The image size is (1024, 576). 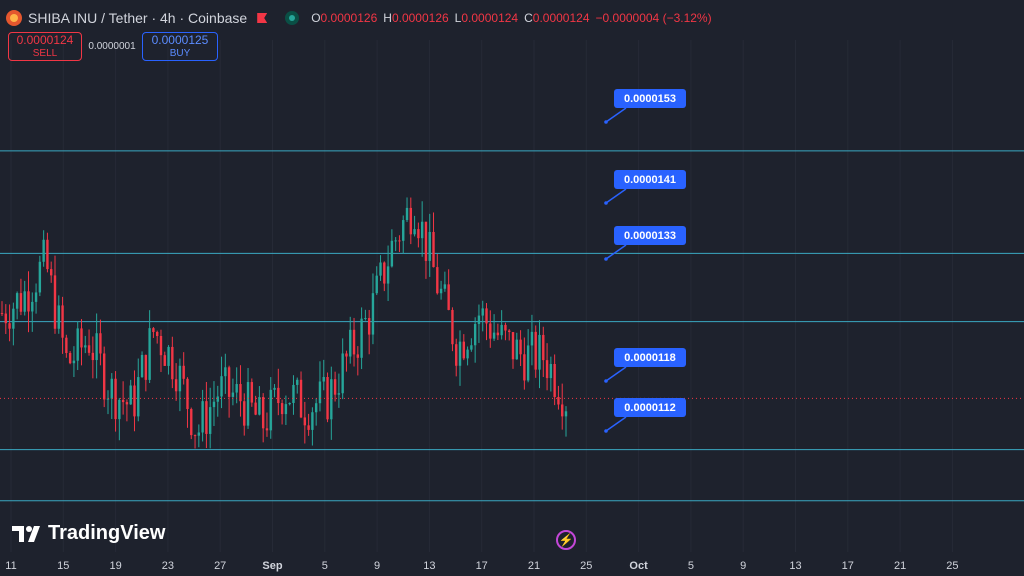 What do you see at coordinates (490, 18) in the screenshot?
I see `low-value: 0.0000124` at bounding box center [490, 18].